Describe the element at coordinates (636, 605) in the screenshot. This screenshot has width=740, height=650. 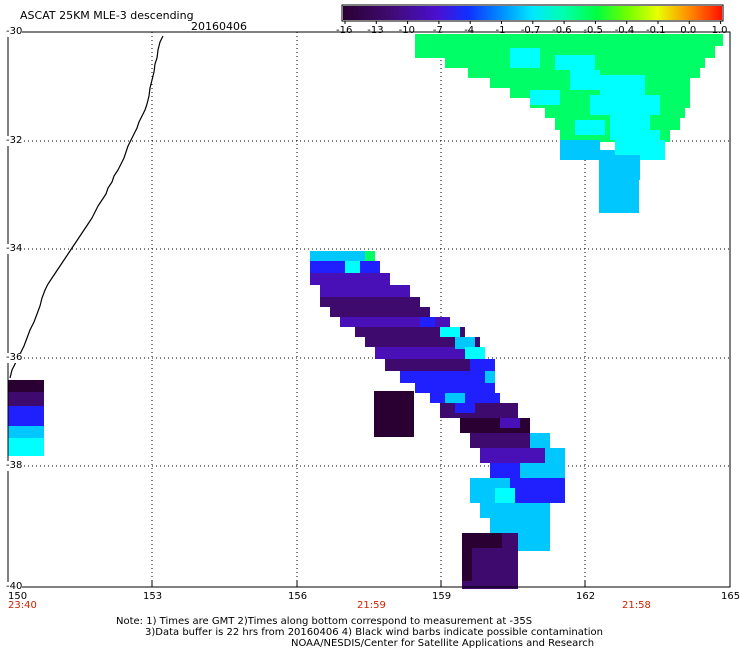
I see `time-label-3: 21:58` at that location.